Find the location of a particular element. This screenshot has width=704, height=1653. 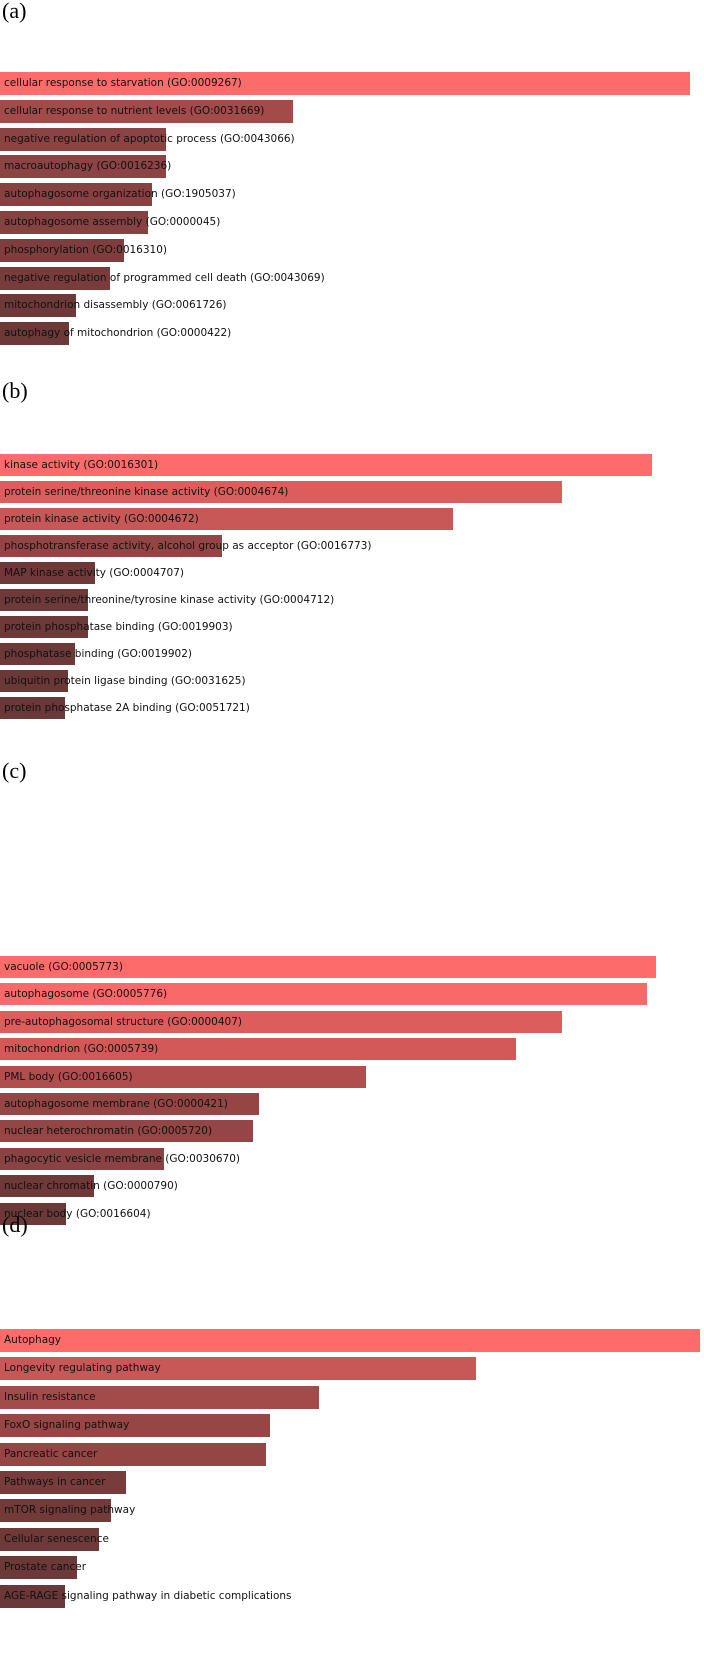

bar-row: nuclear body (GO:0016604) is located at coordinates (328, 1213).